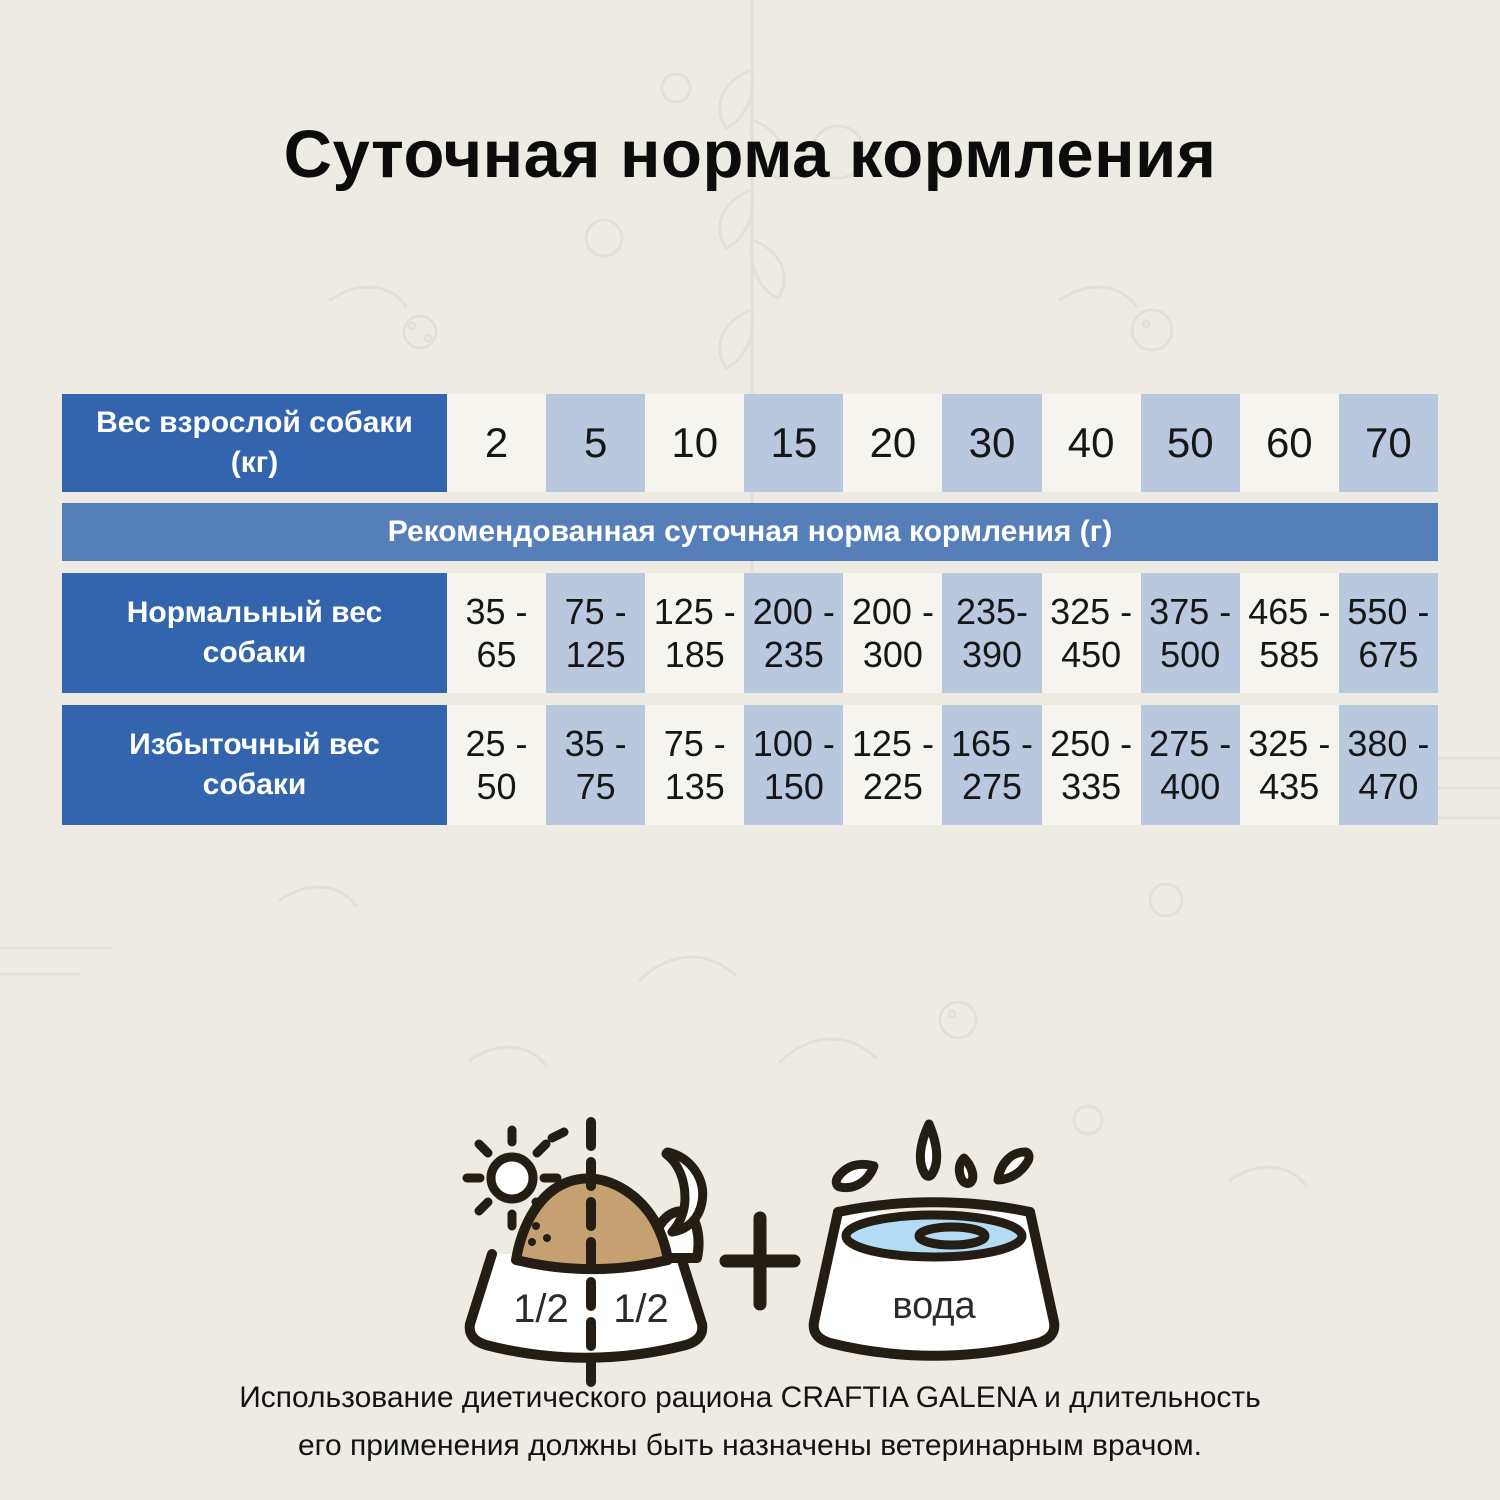 Image resolution: width=1500 pixels, height=1500 pixels. Describe the element at coordinates (893, 443) in the screenshot. I see `weight-col: 20` at that location.